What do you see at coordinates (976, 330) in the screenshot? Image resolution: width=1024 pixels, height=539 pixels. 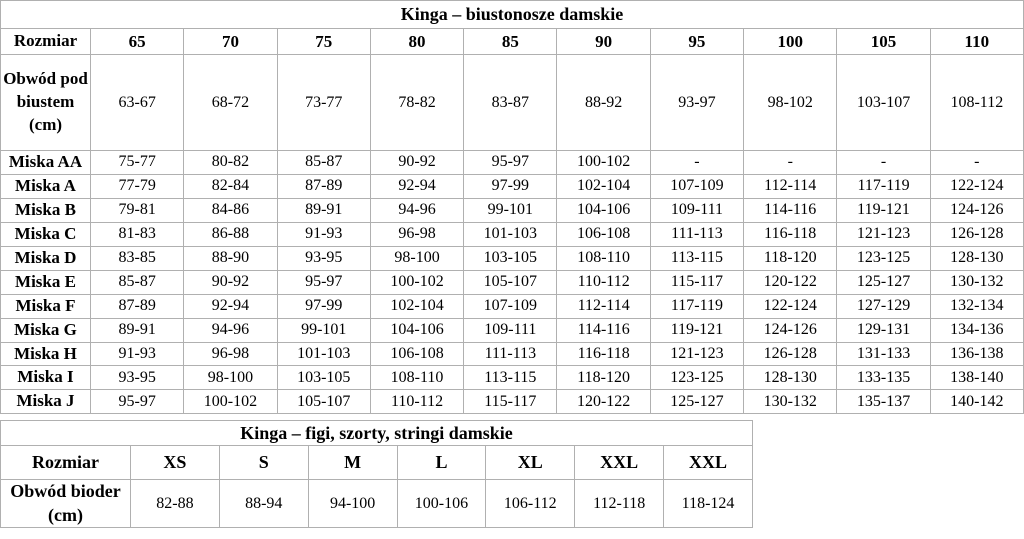 I see `size-cell: 134-136` at bounding box center [976, 330].